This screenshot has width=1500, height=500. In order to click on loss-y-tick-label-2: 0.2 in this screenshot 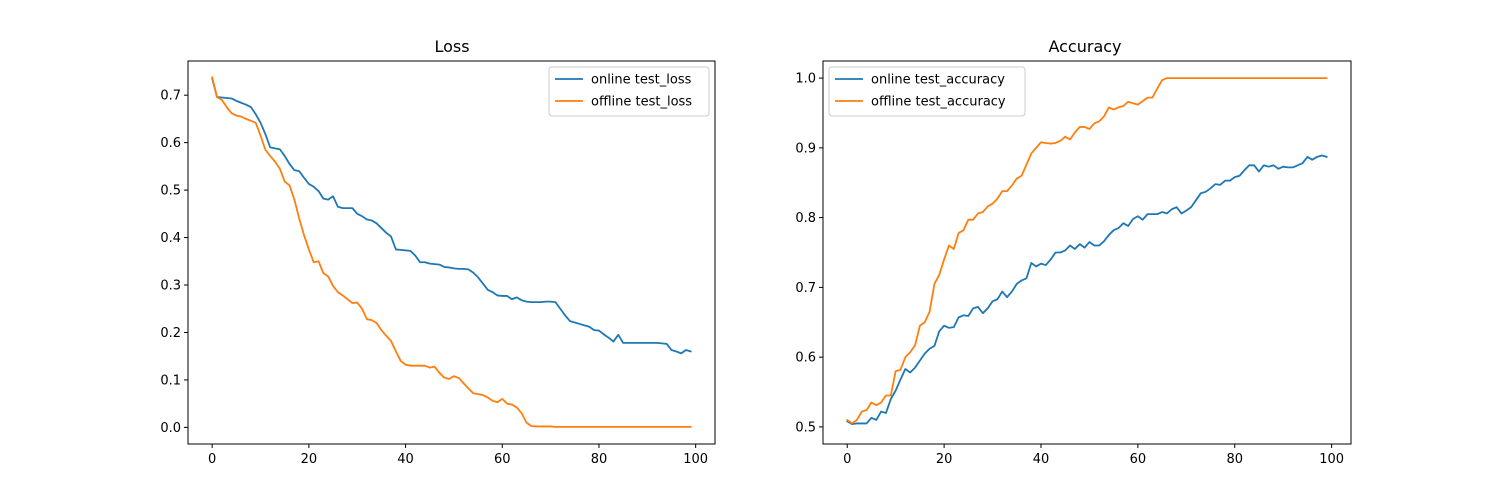, I will do `click(170, 333)`.